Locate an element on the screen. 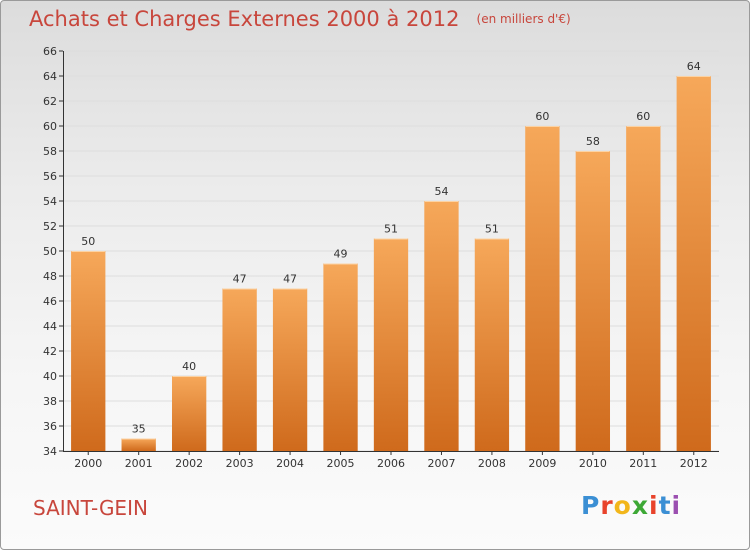  y-tick-label: 66 is located at coordinates (50, 51).